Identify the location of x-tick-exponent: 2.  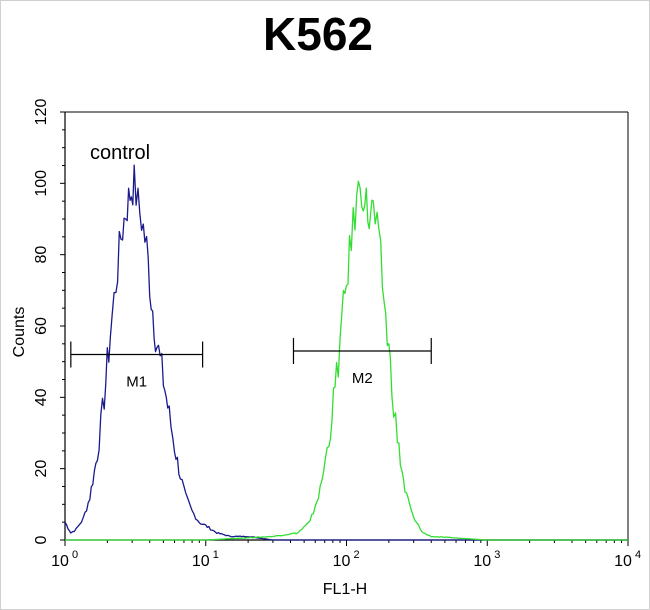
(357, 555).